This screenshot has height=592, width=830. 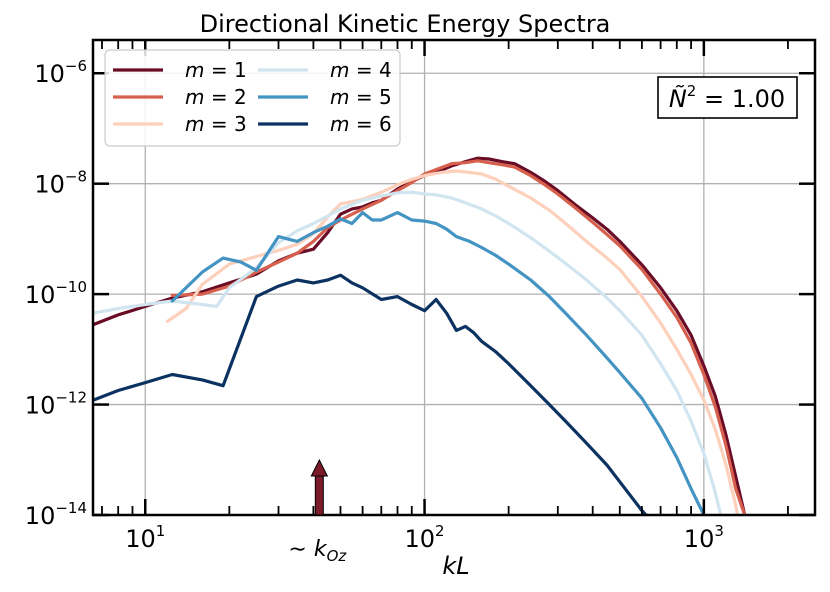 I want to click on y-tick-label: 10⁻¹⁴, so click(x=56, y=514).